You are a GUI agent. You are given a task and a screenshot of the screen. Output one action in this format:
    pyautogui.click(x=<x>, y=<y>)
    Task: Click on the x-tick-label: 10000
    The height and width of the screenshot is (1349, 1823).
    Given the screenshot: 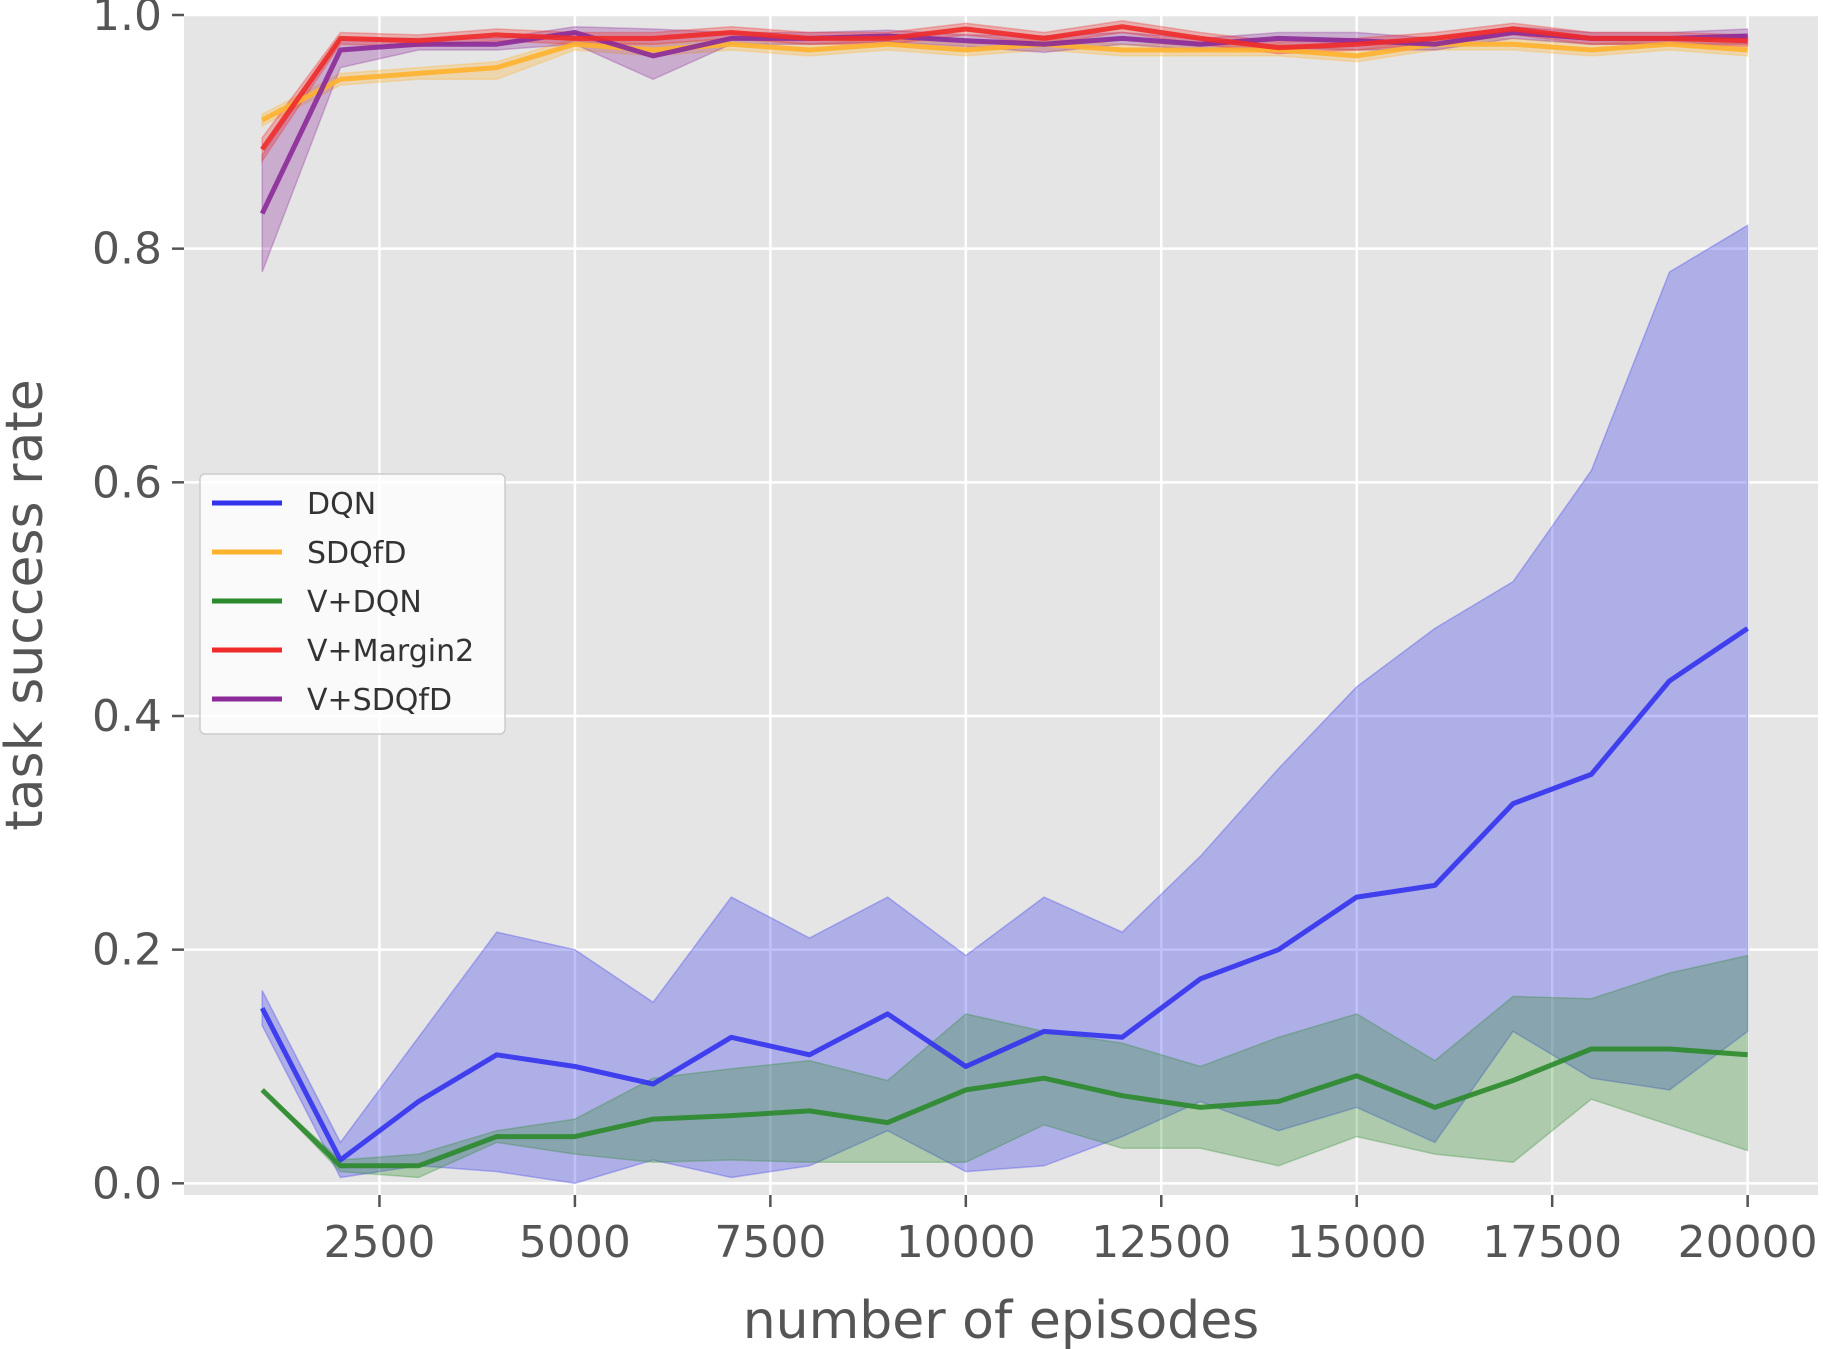 What is the action you would take?
    pyautogui.click(x=966, y=1242)
    